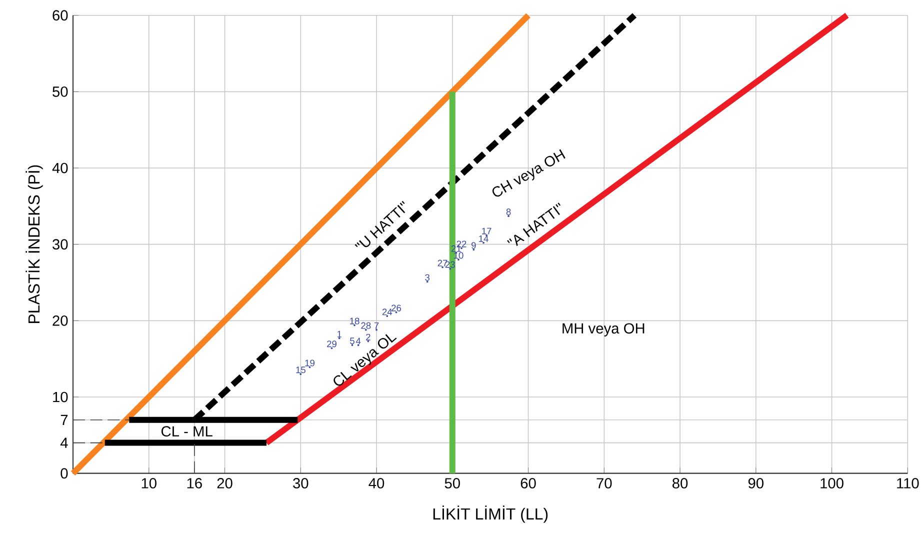 This screenshot has width=924, height=533. What do you see at coordinates (368, 337) in the screenshot?
I see `annotation: 2` at bounding box center [368, 337].